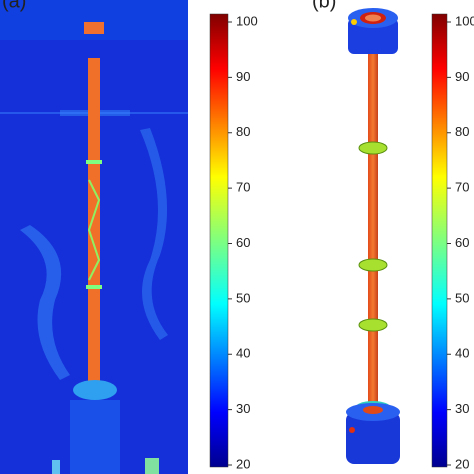  I want to click on panel-label: (a), so click(14, 6).